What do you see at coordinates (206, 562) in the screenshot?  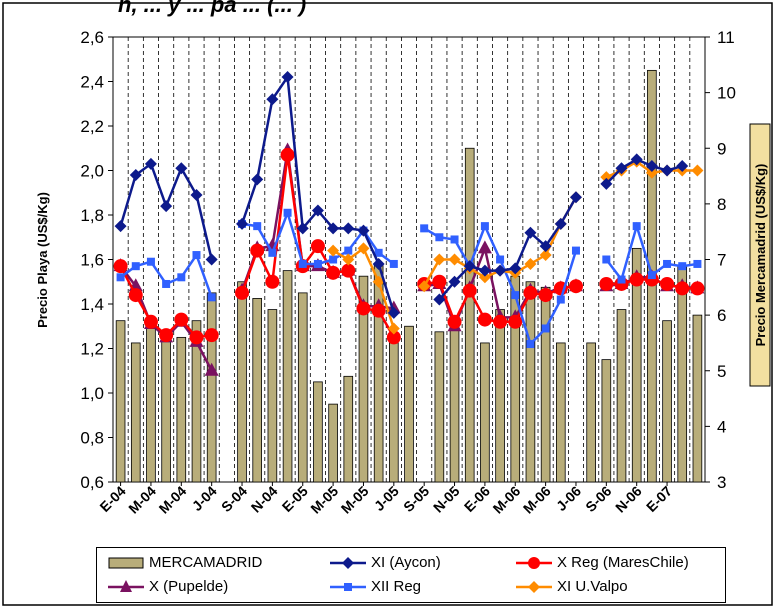 I see `legend-label: MERCAMADRID` at bounding box center [206, 562].